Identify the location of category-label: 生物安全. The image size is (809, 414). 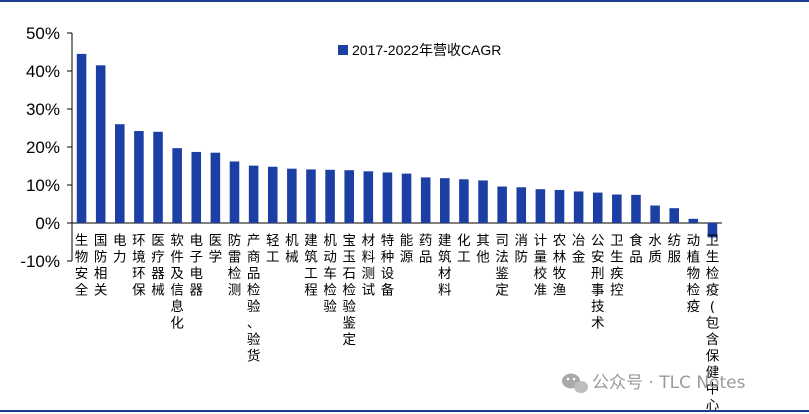
(82, 266).